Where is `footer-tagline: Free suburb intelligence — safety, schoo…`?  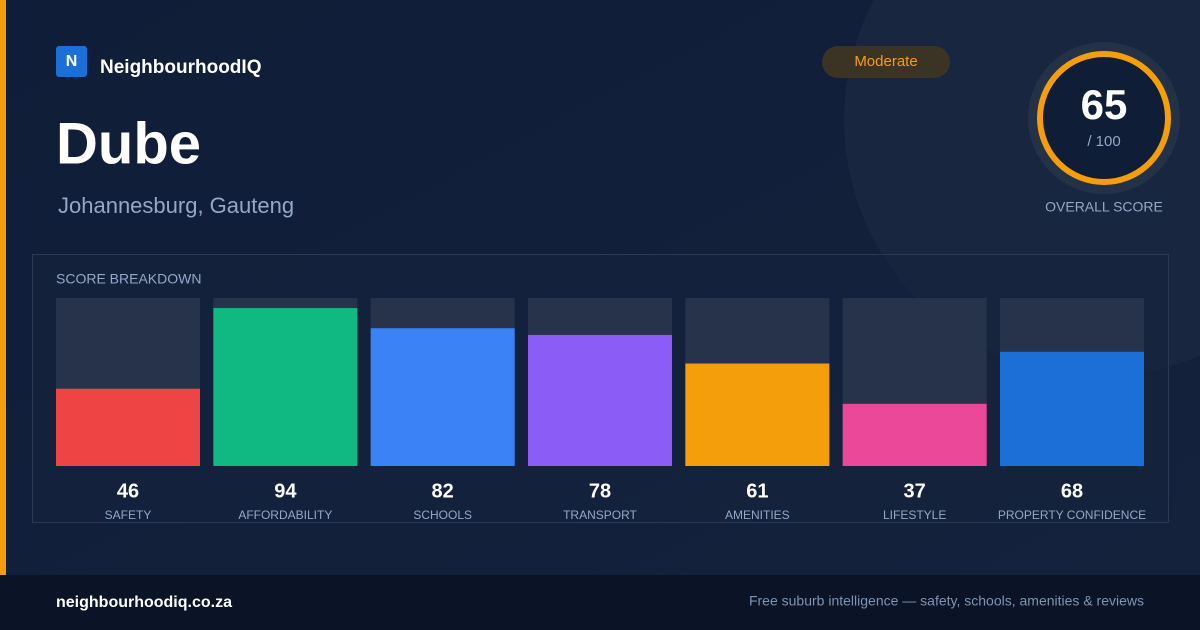
footer-tagline: Free suburb intelligence — safety, schoo… is located at coordinates (946, 601).